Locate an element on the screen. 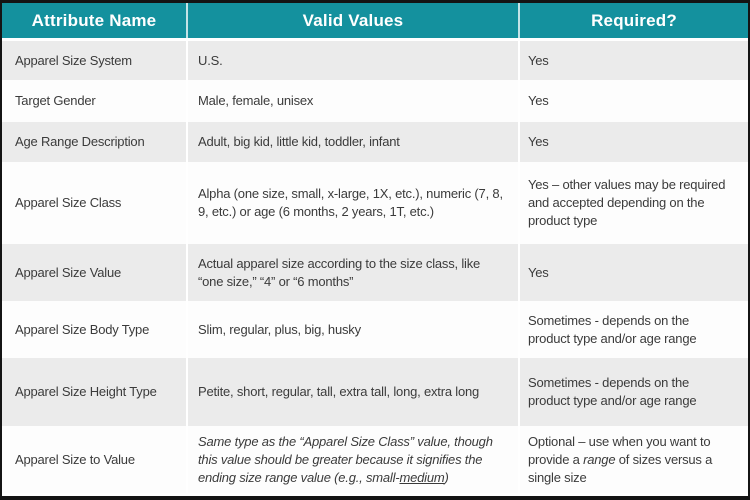 Image resolution: width=750 pixels, height=500 pixels. cell-text: Target Gender is located at coordinates (55, 100).